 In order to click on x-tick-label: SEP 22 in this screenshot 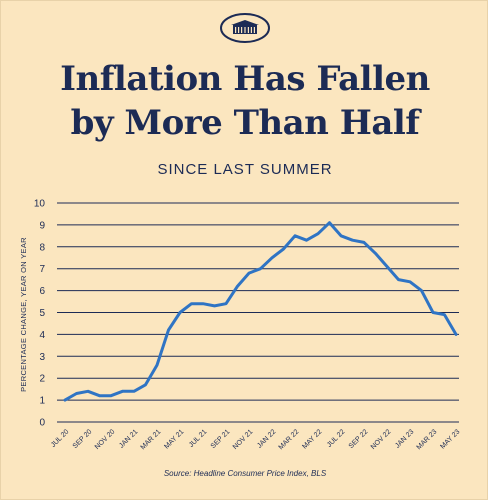, I will do `click(359, 439)`.